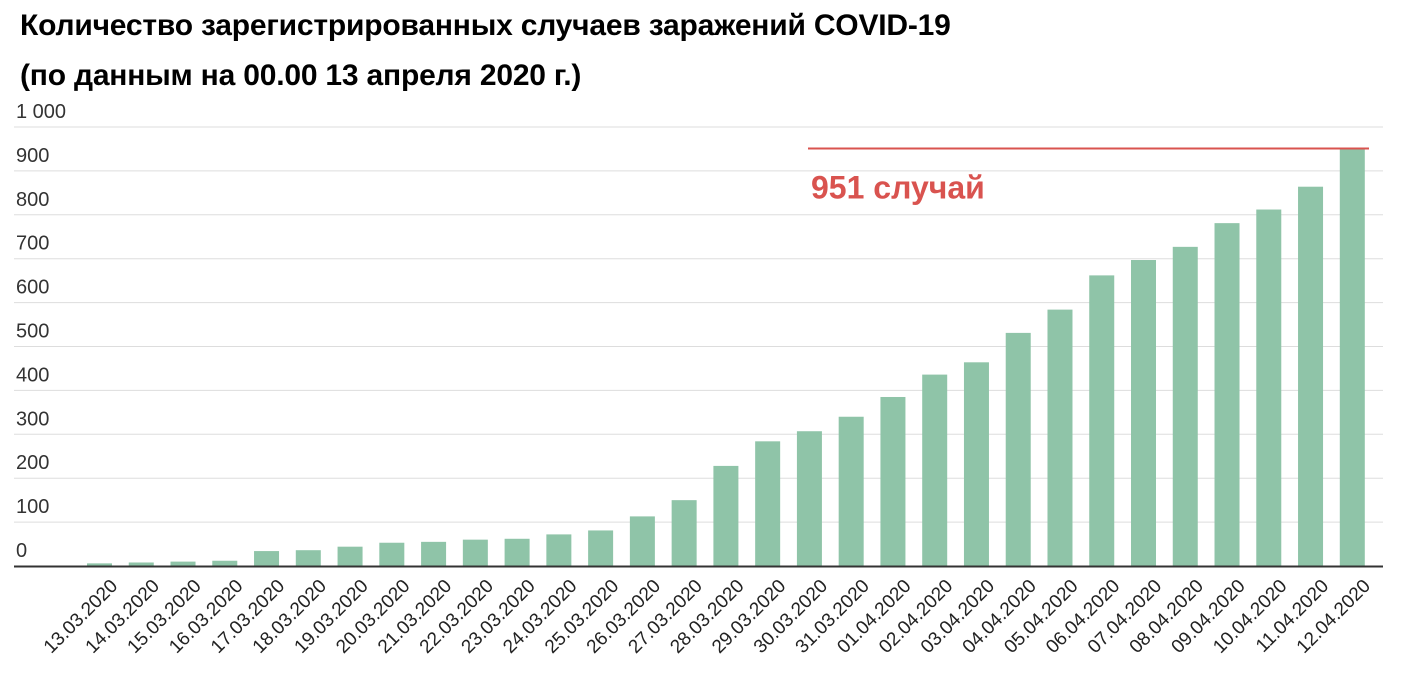  I want to click on y-tick-label: 900, so click(32, 156).